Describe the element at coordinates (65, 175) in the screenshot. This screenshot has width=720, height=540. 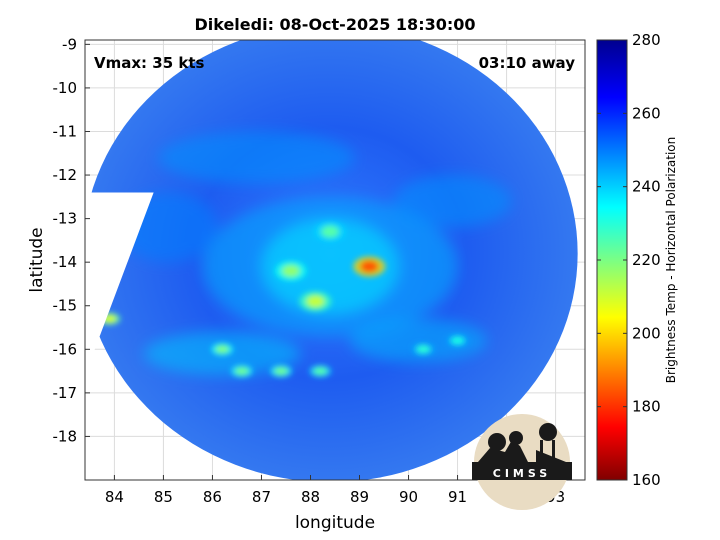
I see `y-tick-label: -12` at that location.